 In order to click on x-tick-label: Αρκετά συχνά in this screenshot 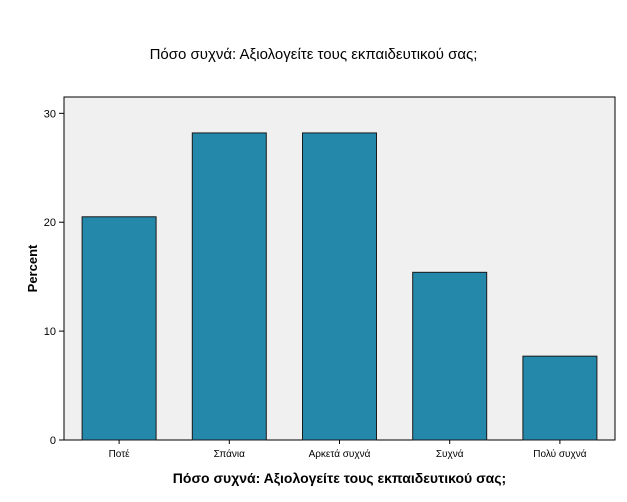, I will do `click(340, 454)`.